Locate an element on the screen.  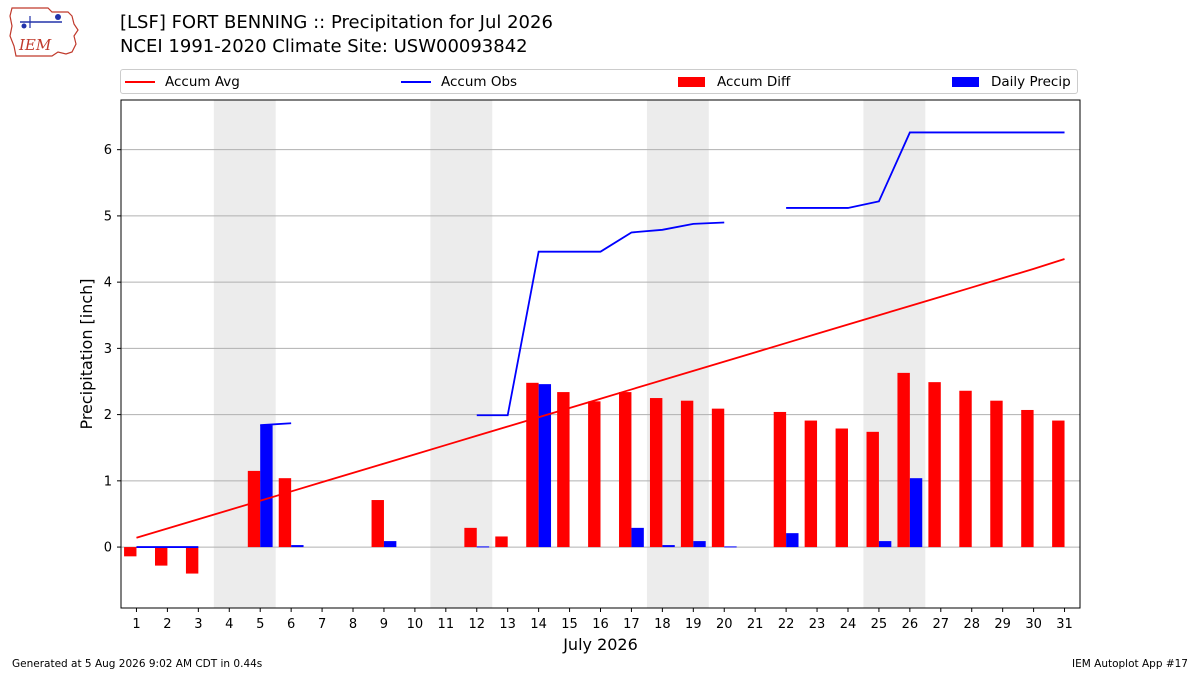
iem-logo: IEM is located at coordinates (44, 32).